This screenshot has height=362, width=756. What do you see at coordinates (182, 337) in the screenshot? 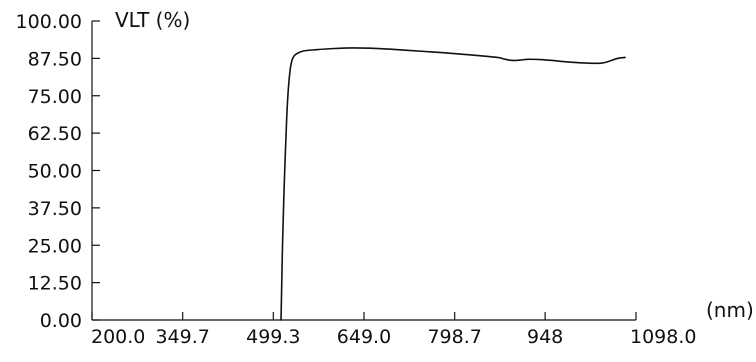
I see `x-tick-label: 349.7` at bounding box center [182, 337].